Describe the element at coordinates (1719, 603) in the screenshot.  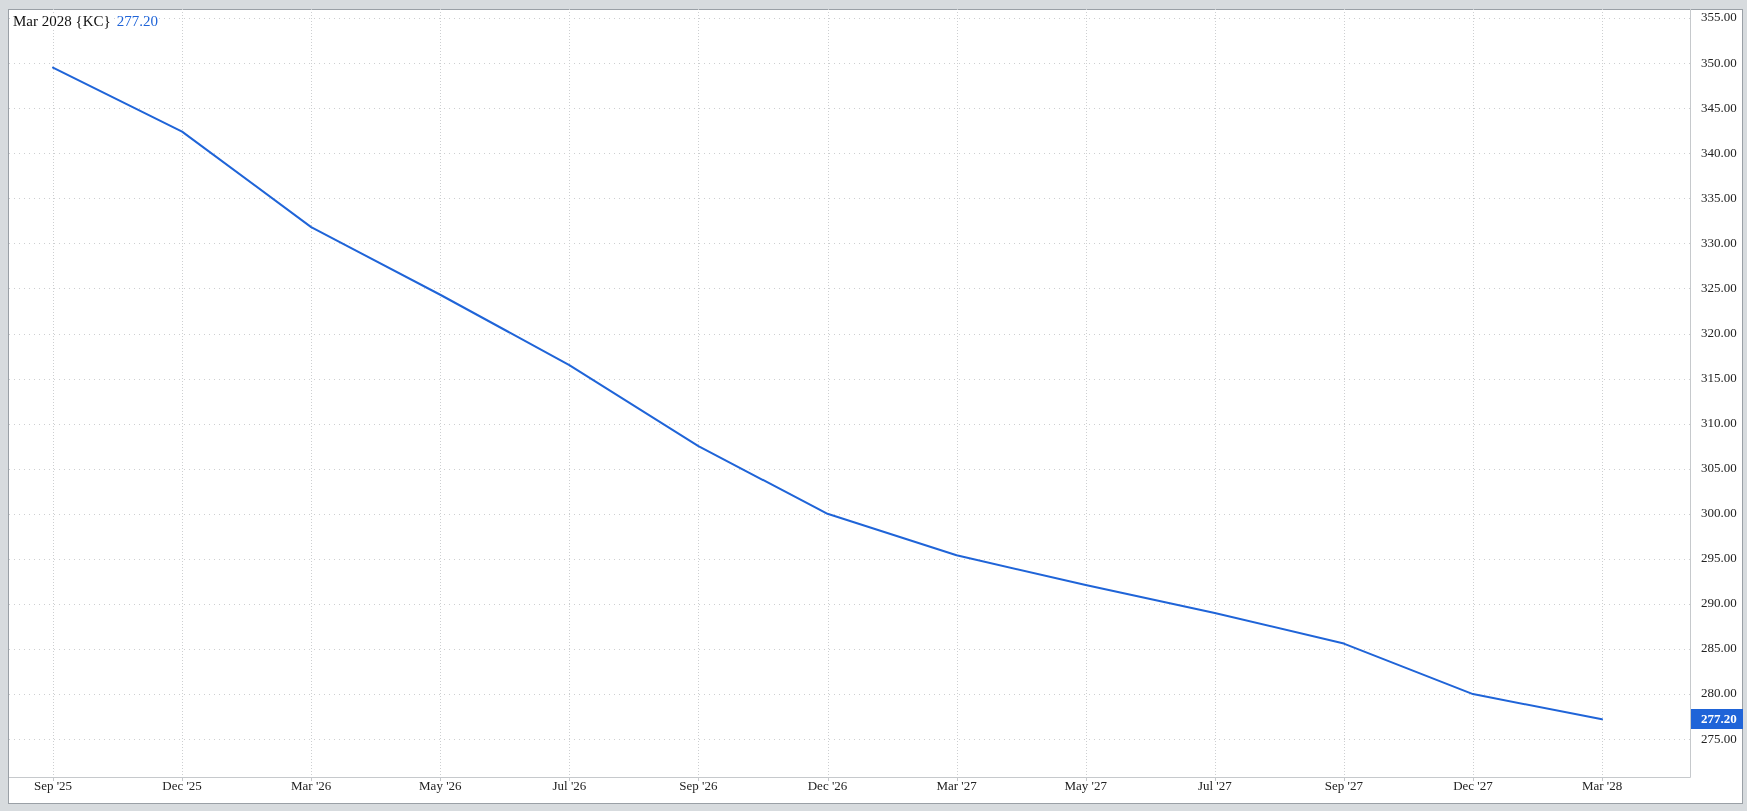
I see `y-tick-label: 290.00` at that location.